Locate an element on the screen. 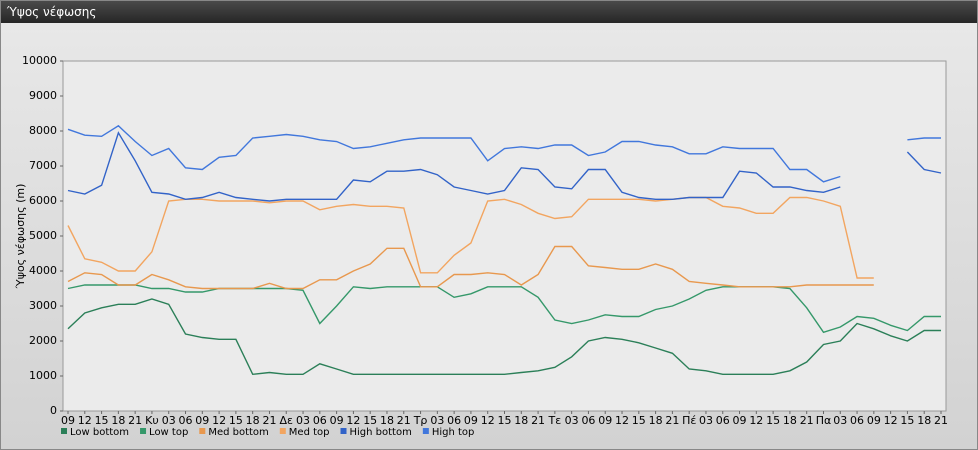 This screenshot has width=978, height=450. legend-label: Low top is located at coordinates (168, 432).